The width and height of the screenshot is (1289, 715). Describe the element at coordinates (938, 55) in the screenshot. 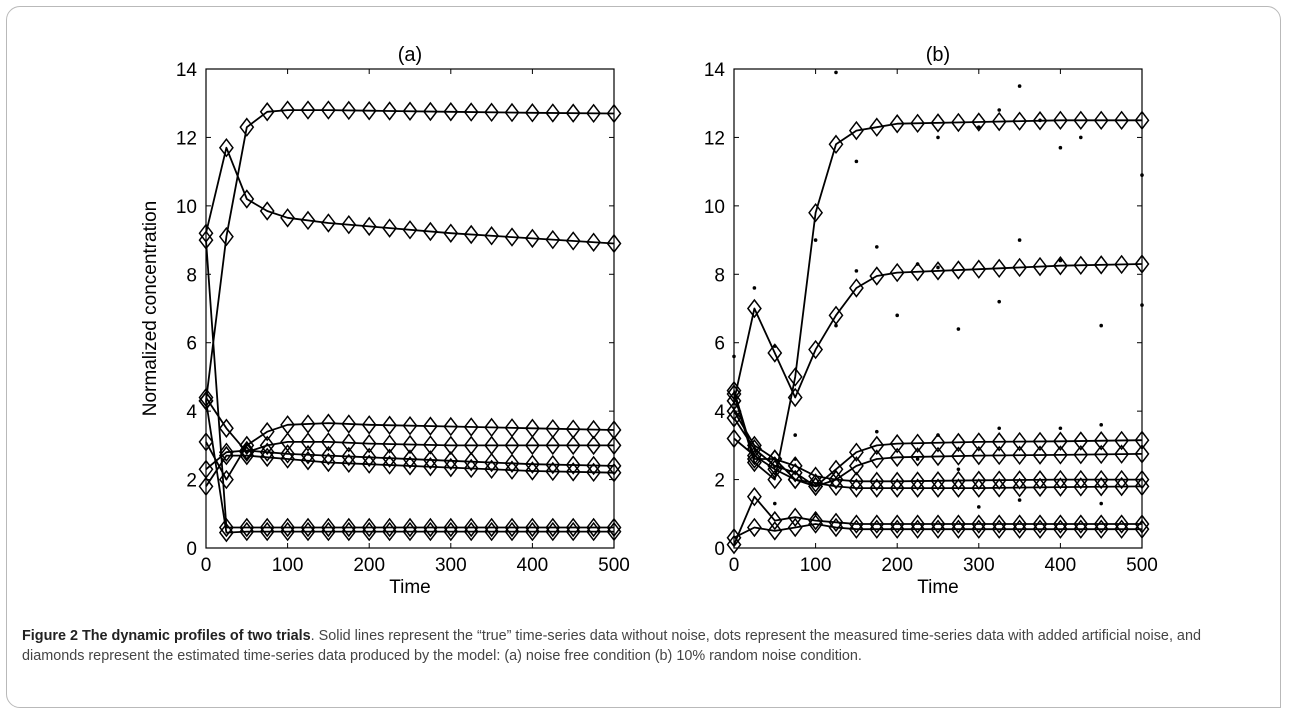

I see `chart-title: (b)` at that location.